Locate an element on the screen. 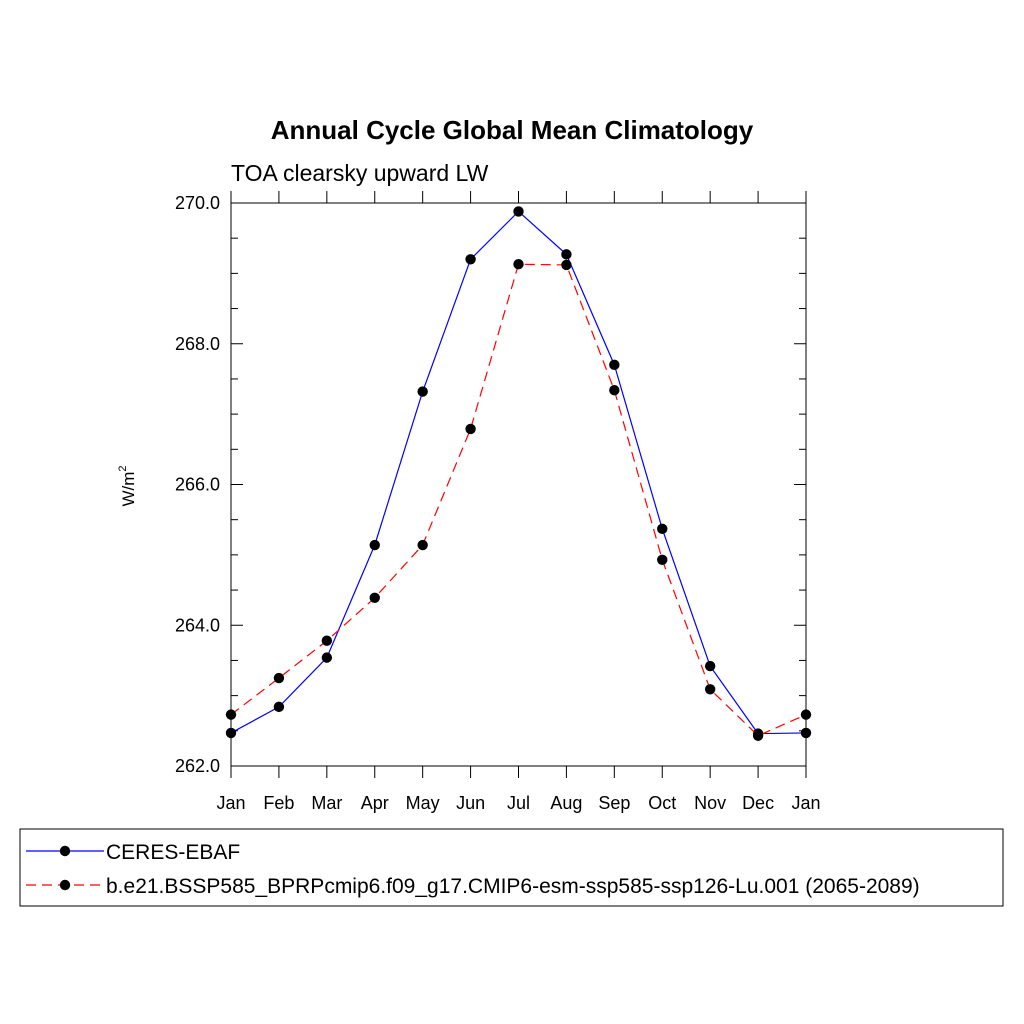 Image resolution: width=1024 pixels, height=1024 pixels. y-tick-label: 262.0 is located at coordinates (197, 766).